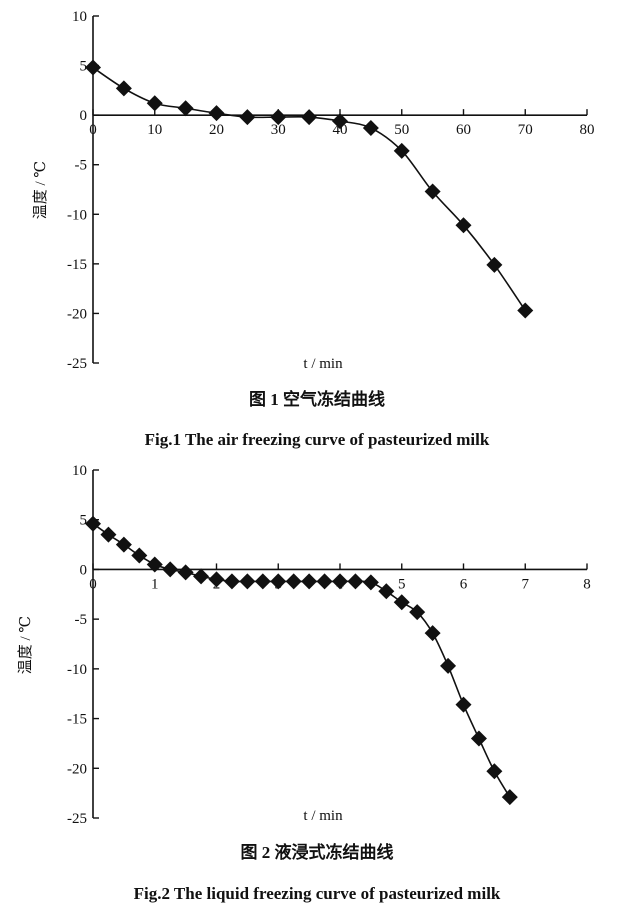 This screenshot has height=912, width=634. I want to click on x-tick-label: 1, so click(155, 584).